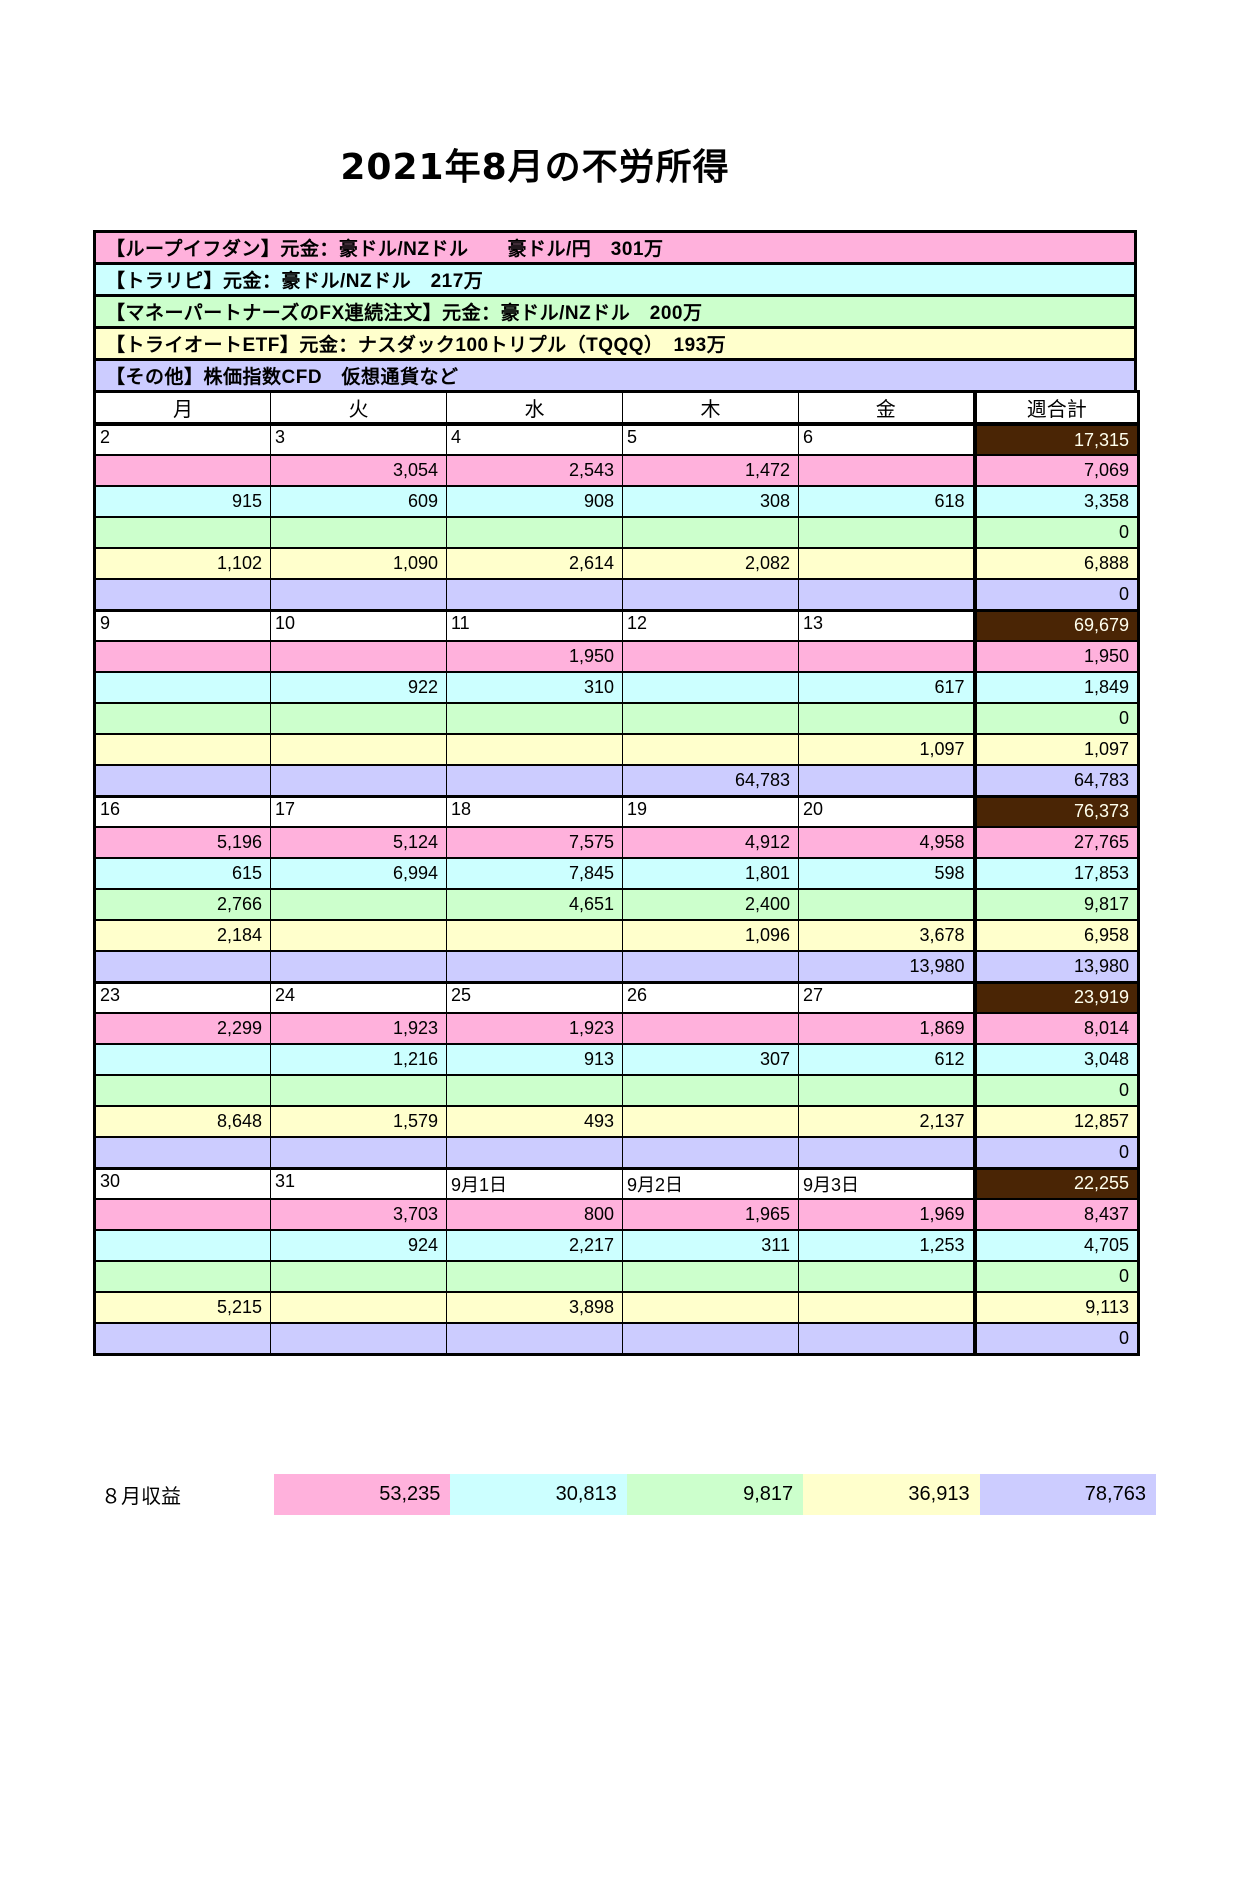 The image size is (1240, 1892). Describe the element at coordinates (710, 904) in the screenshot. I see `value-cell: 2,400` at that location.